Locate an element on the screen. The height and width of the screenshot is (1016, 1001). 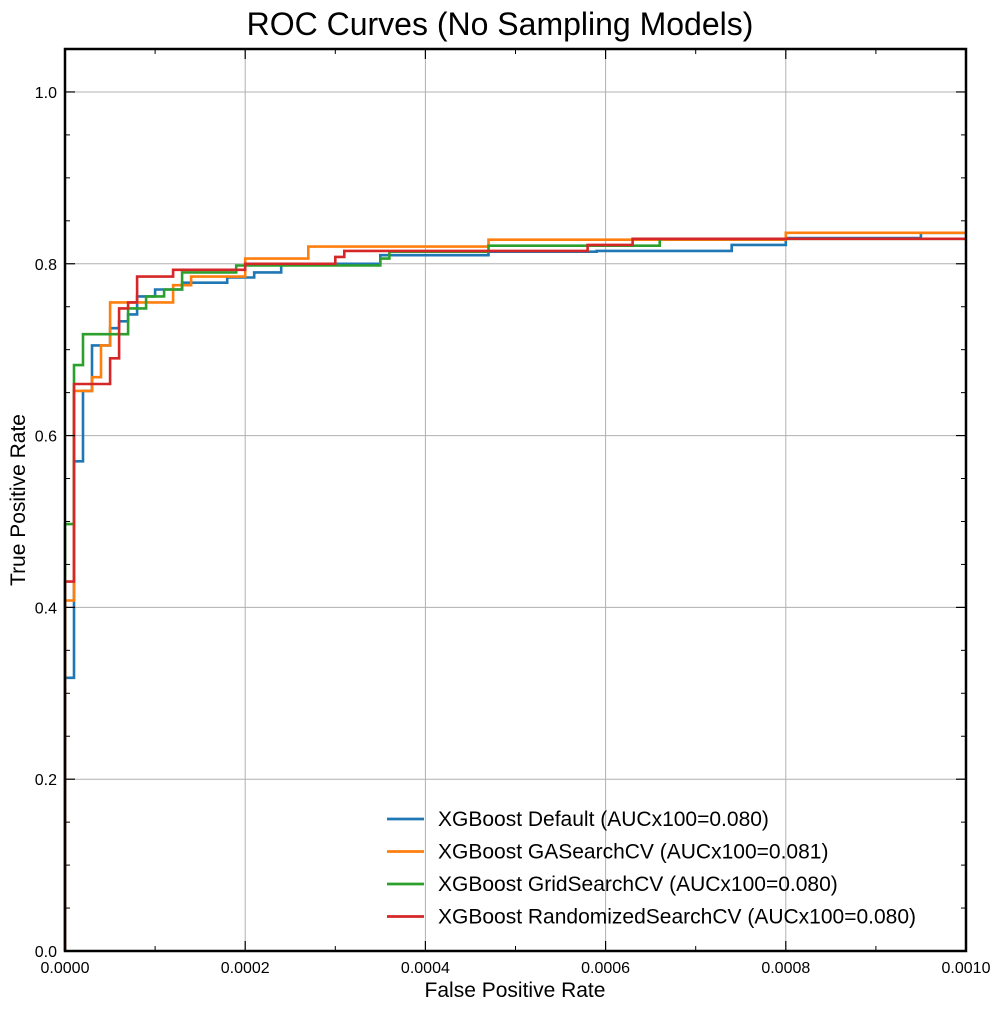
y-axis-label: True Positive Rate is located at coordinates (18, 500).